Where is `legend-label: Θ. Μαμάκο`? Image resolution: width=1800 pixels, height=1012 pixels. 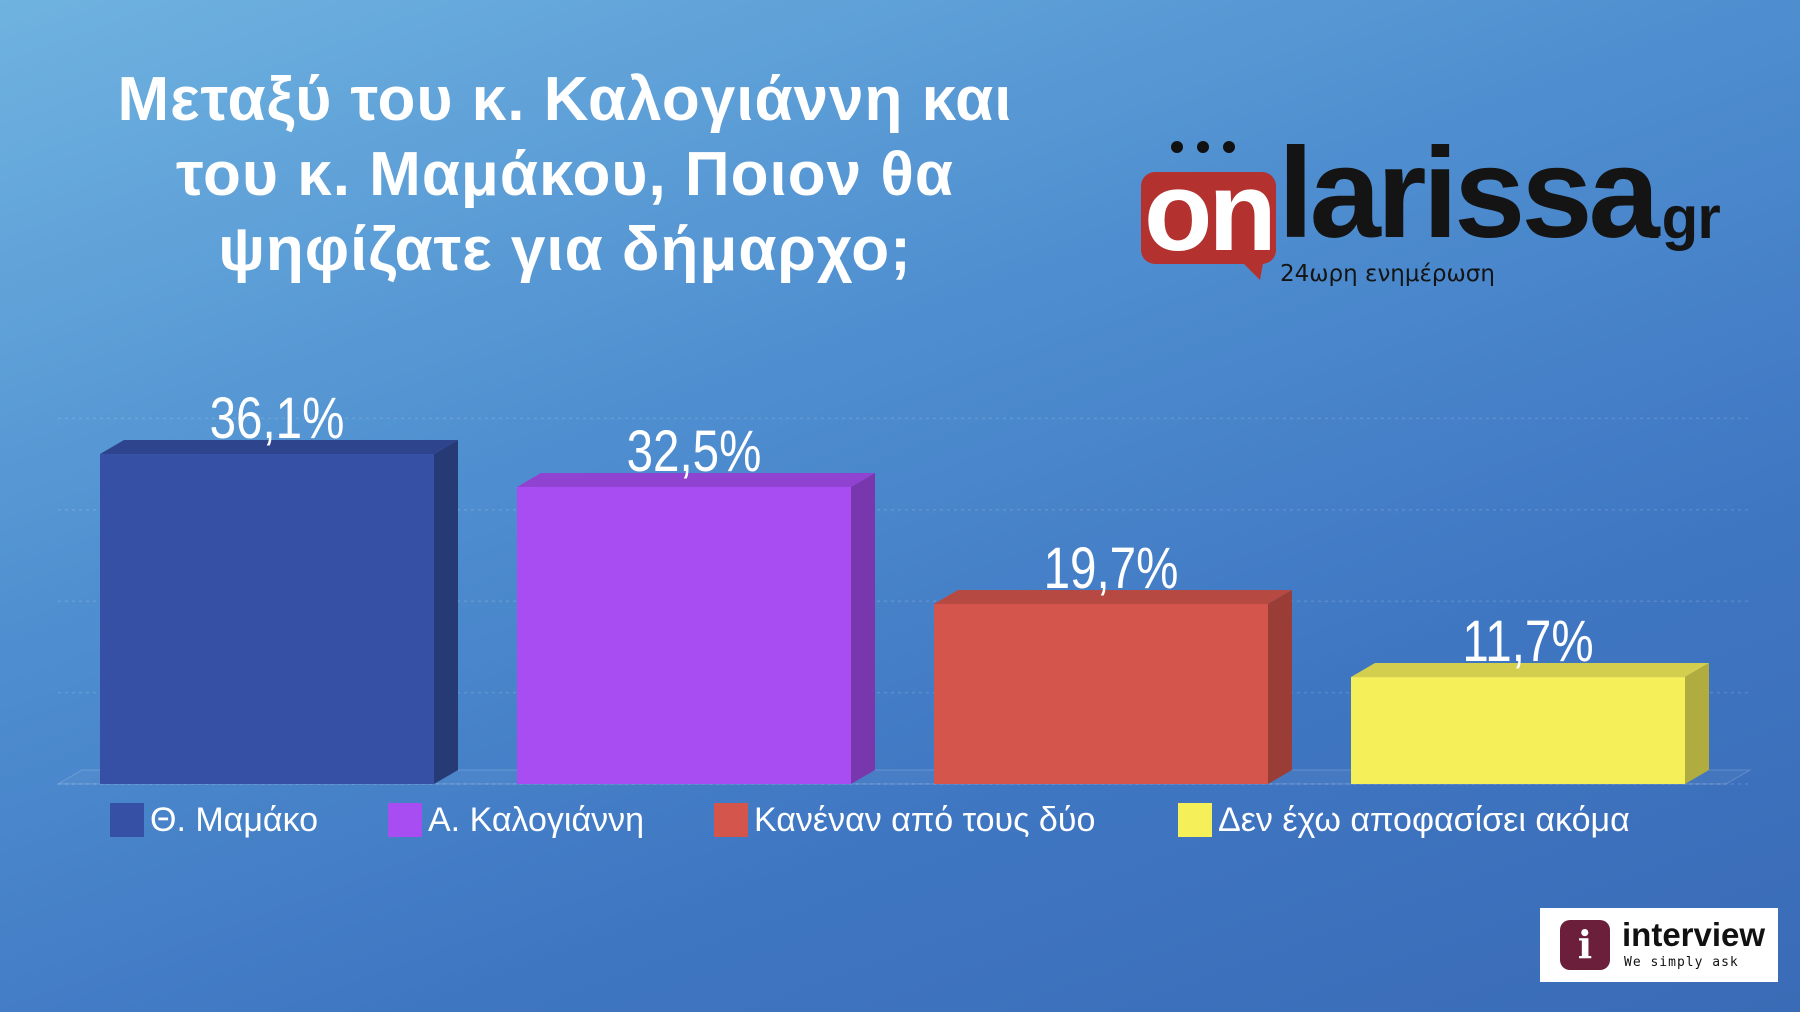
legend-label: Θ. Μαμάκο is located at coordinates (234, 819).